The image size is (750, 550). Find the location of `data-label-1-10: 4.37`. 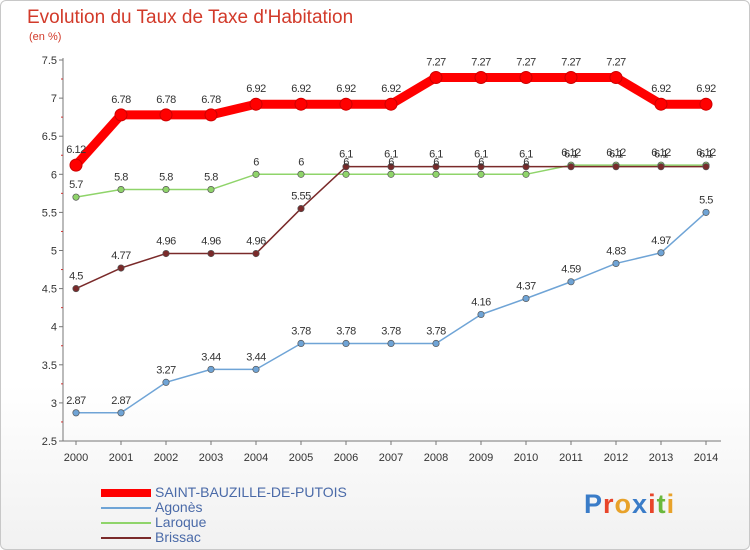

data-label-1-10: 4.37 is located at coordinates (526, 287).